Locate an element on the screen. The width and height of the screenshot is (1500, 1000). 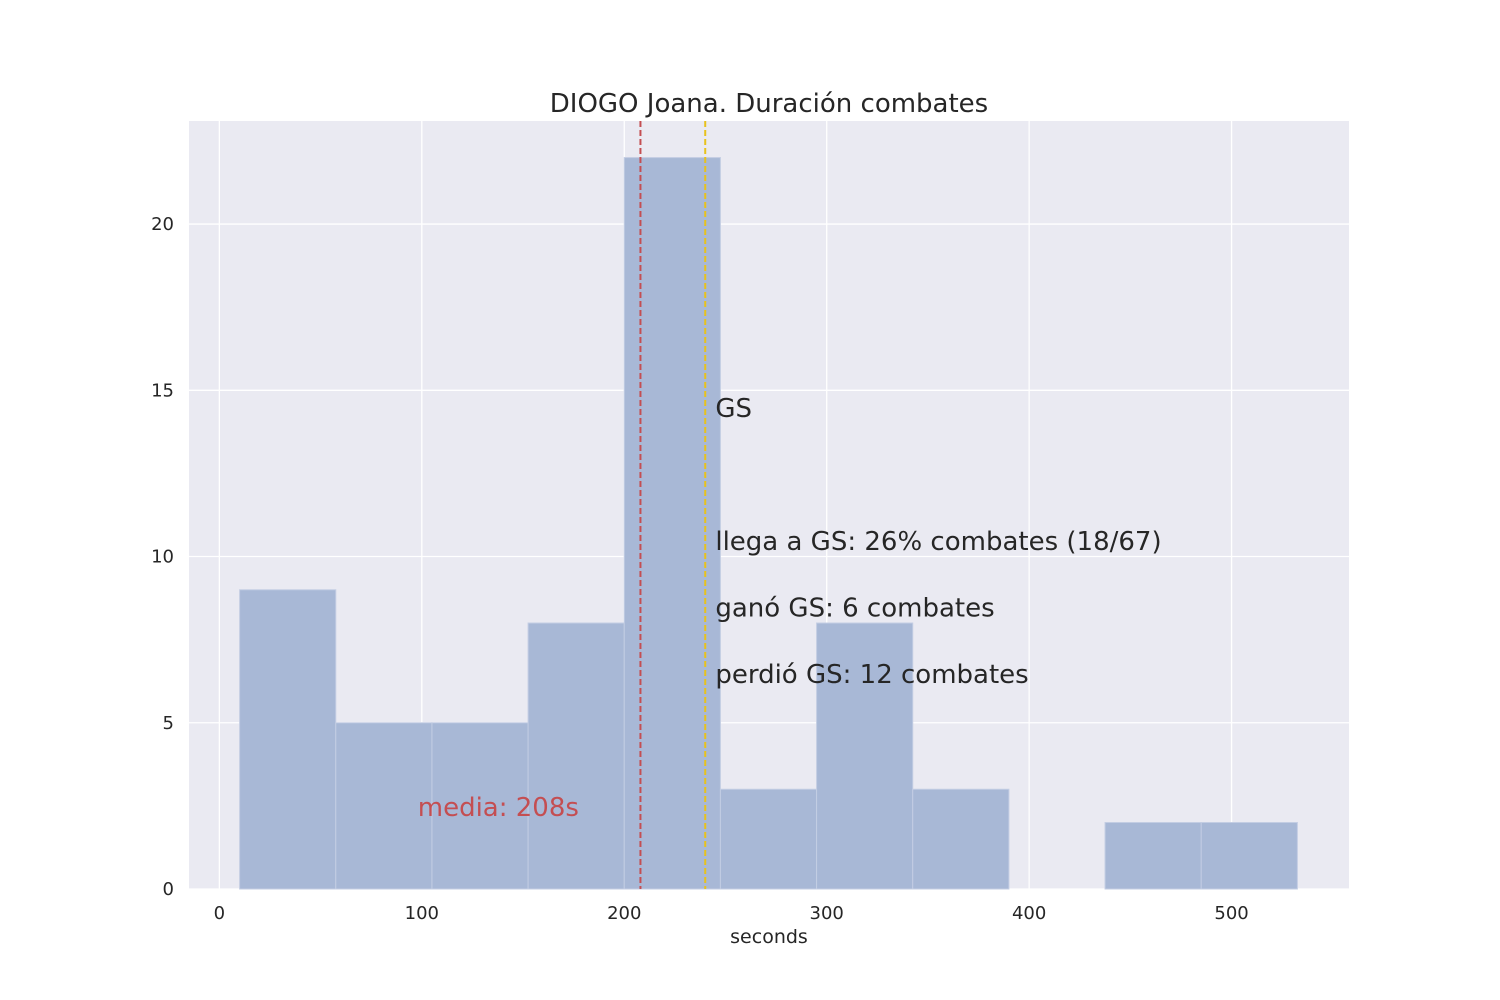
gs-annotation: GS is located at coordinates (733, 409).